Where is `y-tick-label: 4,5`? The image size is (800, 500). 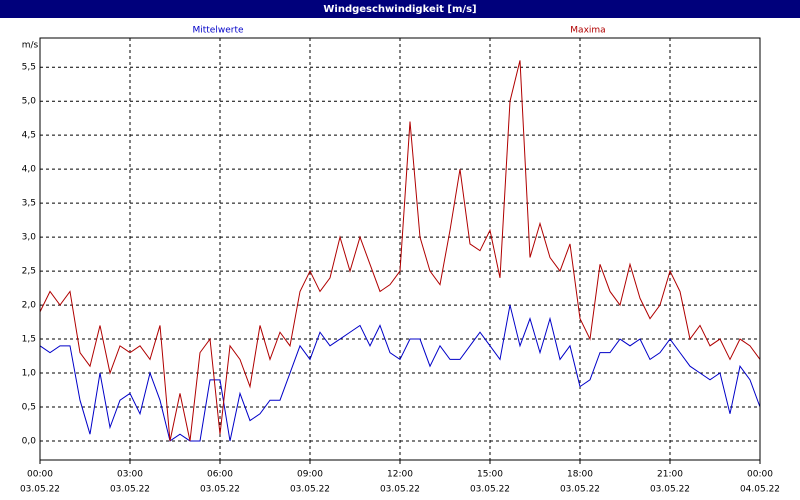
y-tick-label: 4,5 is located at coordinates (29, 136).